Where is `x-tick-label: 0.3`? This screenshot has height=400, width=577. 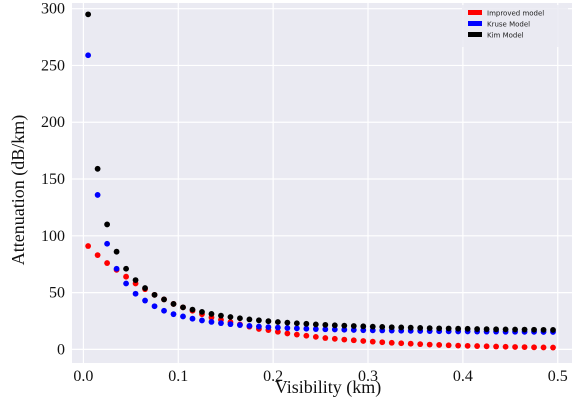
x-tick-label: 0.3 is located at coordinates (368, 376).